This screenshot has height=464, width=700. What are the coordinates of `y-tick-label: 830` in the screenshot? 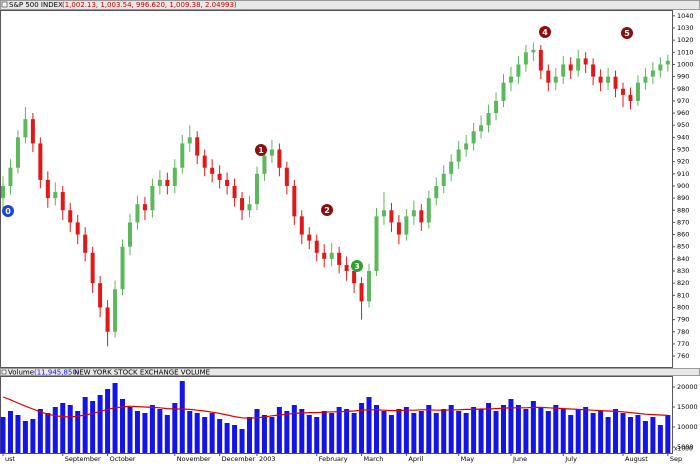 It's located at (683, 271).